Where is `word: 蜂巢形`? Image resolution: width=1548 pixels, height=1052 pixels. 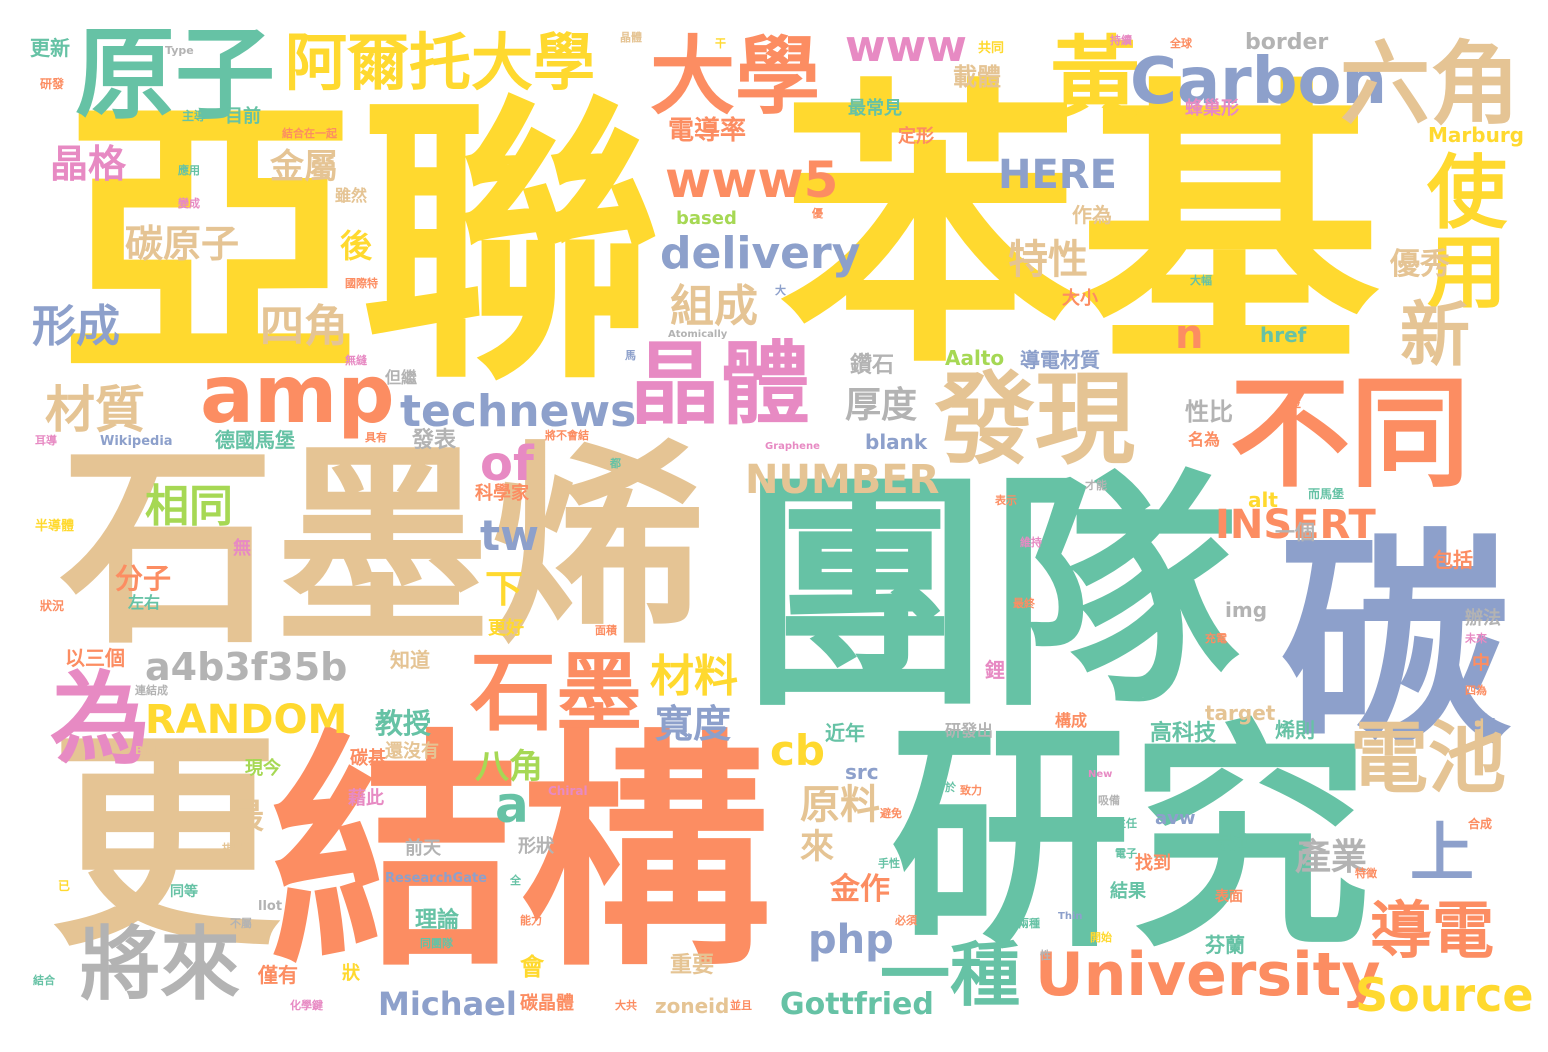 word: 蜂巢形 is located at coordinates (1212, 108).